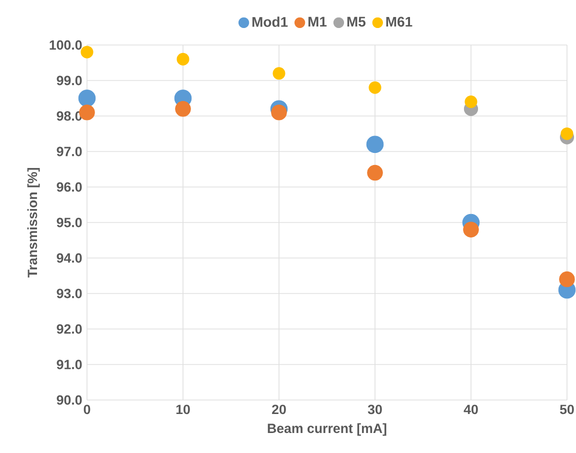  I want to click on x-tick-label: 40, so click(471, 409).